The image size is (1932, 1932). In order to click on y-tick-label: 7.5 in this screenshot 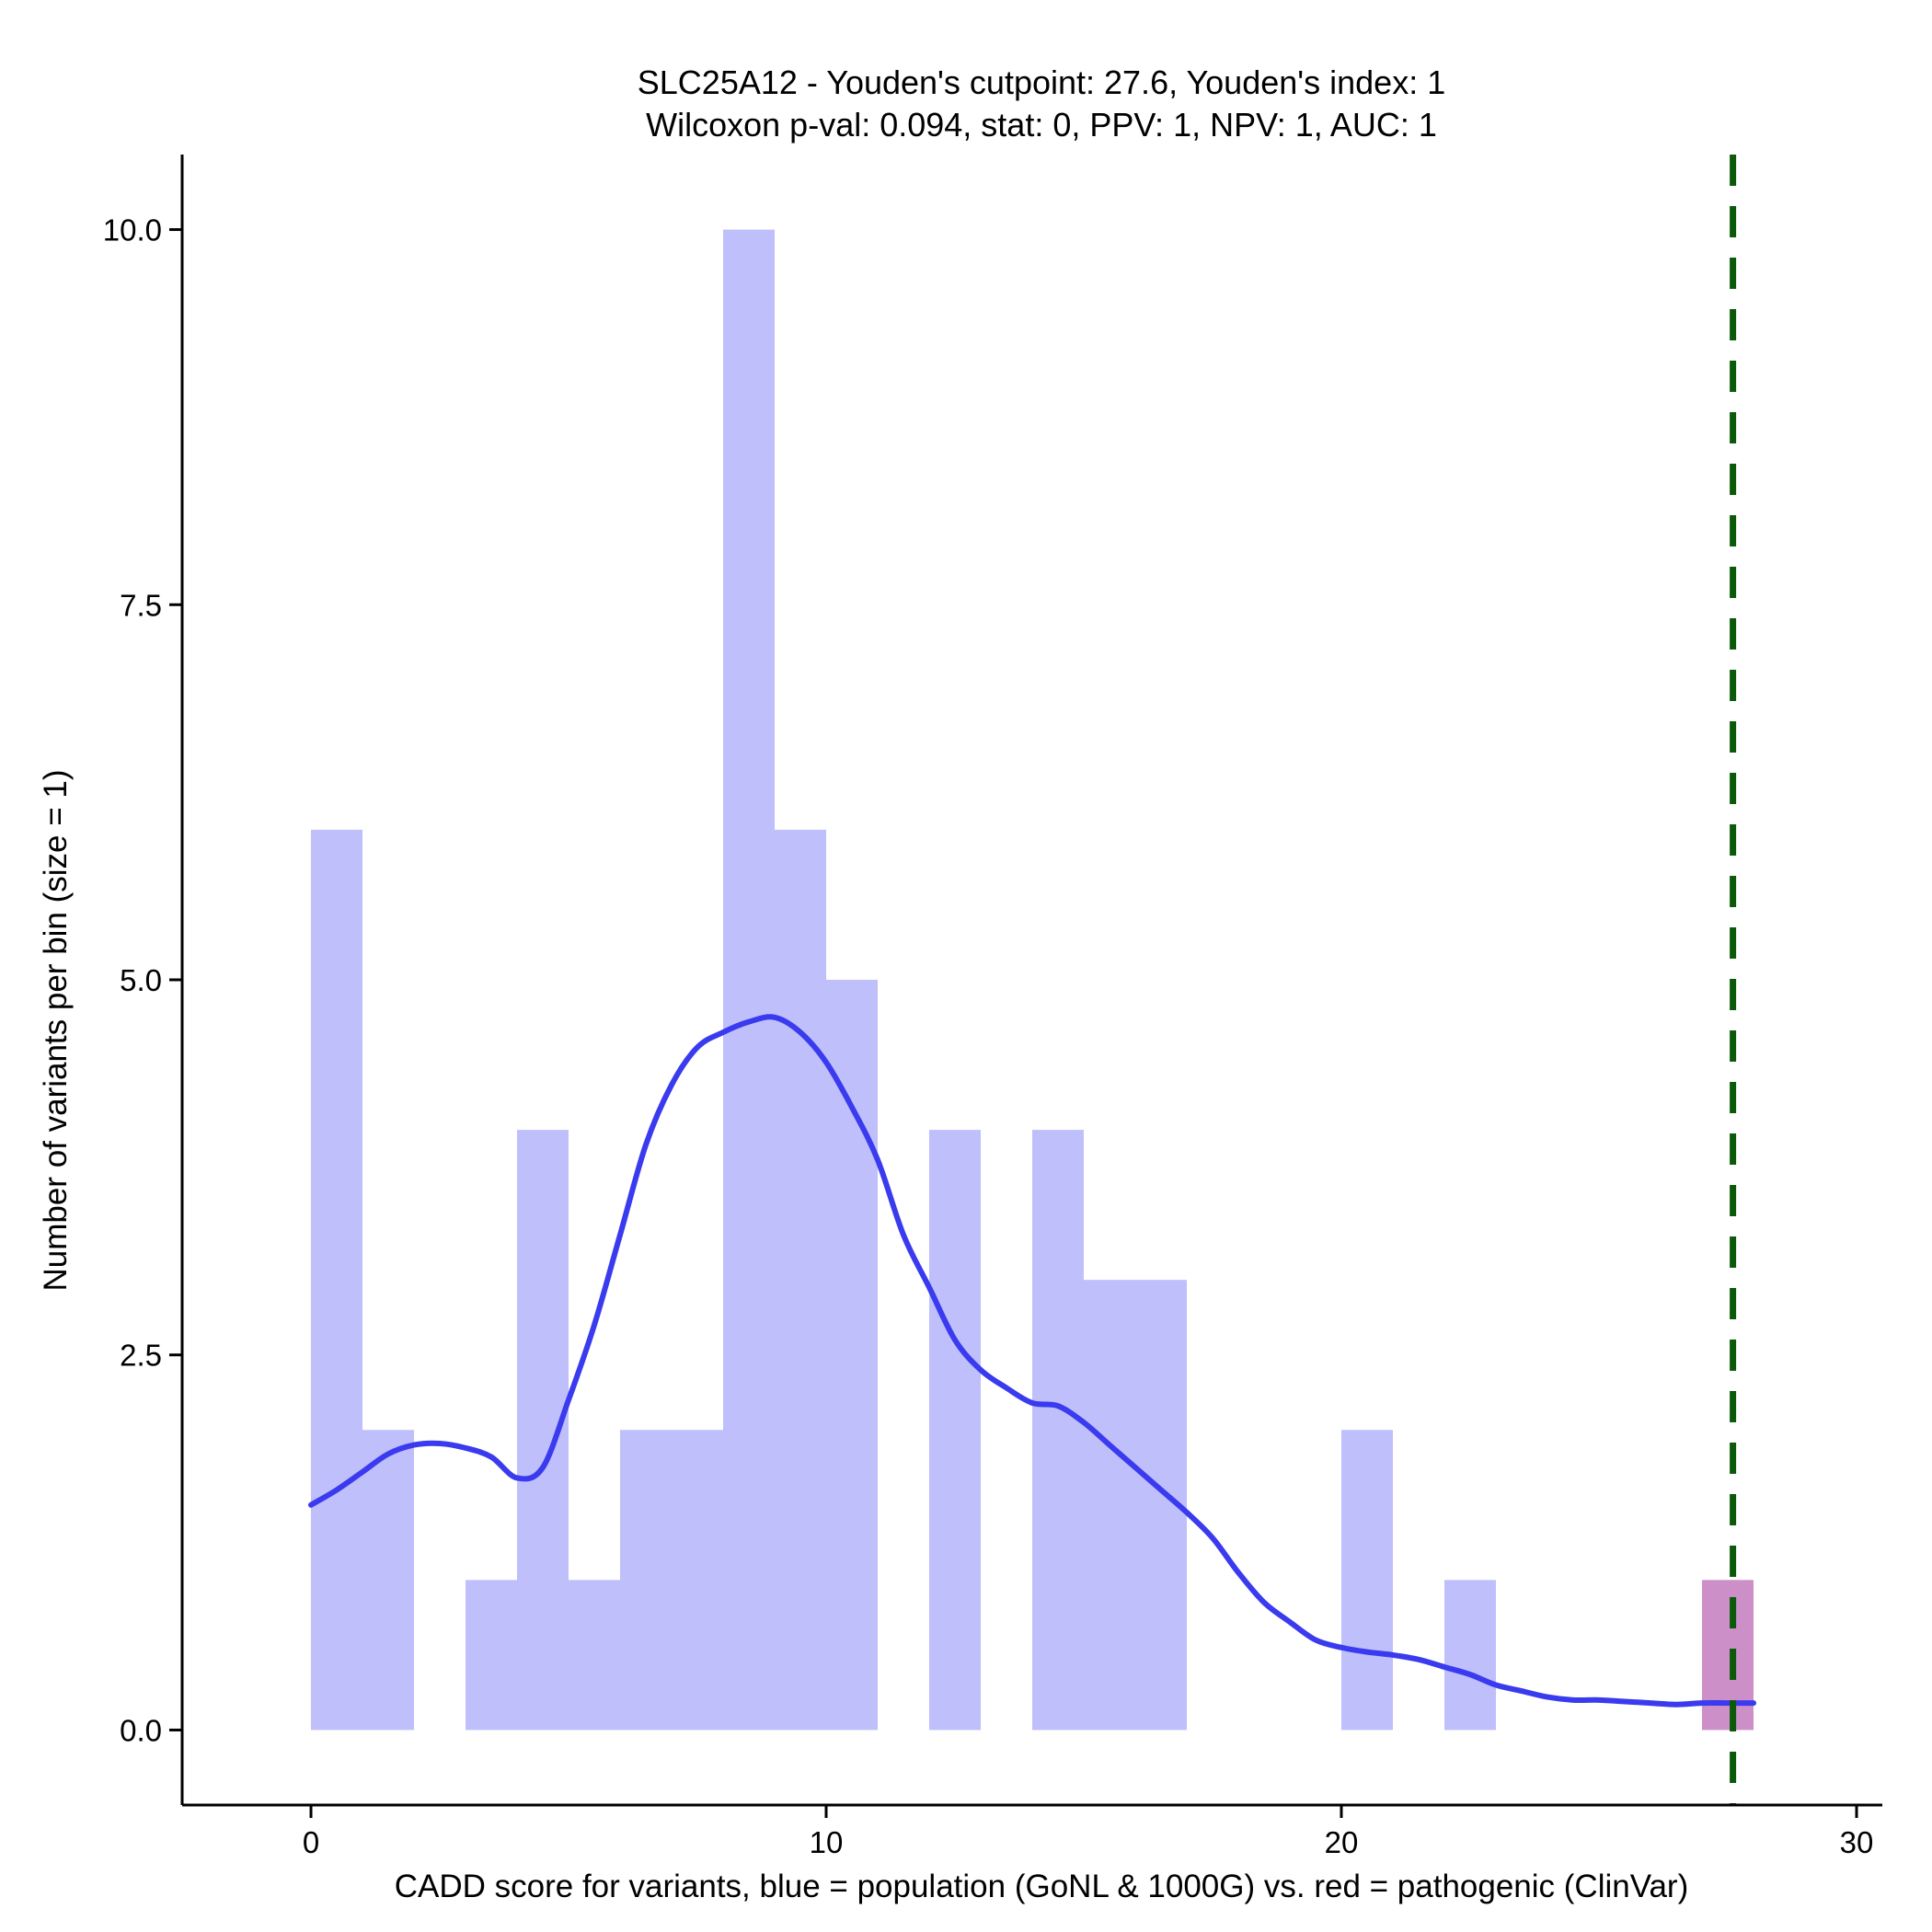, I will do `click(141, 605)`.